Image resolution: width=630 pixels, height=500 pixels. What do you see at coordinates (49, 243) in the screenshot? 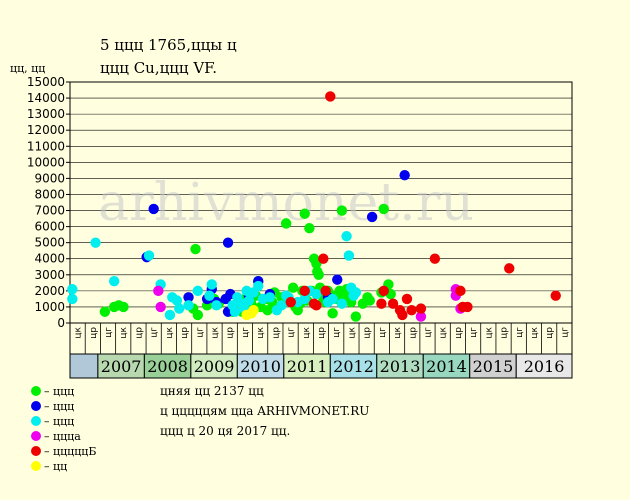
I see `y-tick-label: 5000` at bounding box center [49, 243].